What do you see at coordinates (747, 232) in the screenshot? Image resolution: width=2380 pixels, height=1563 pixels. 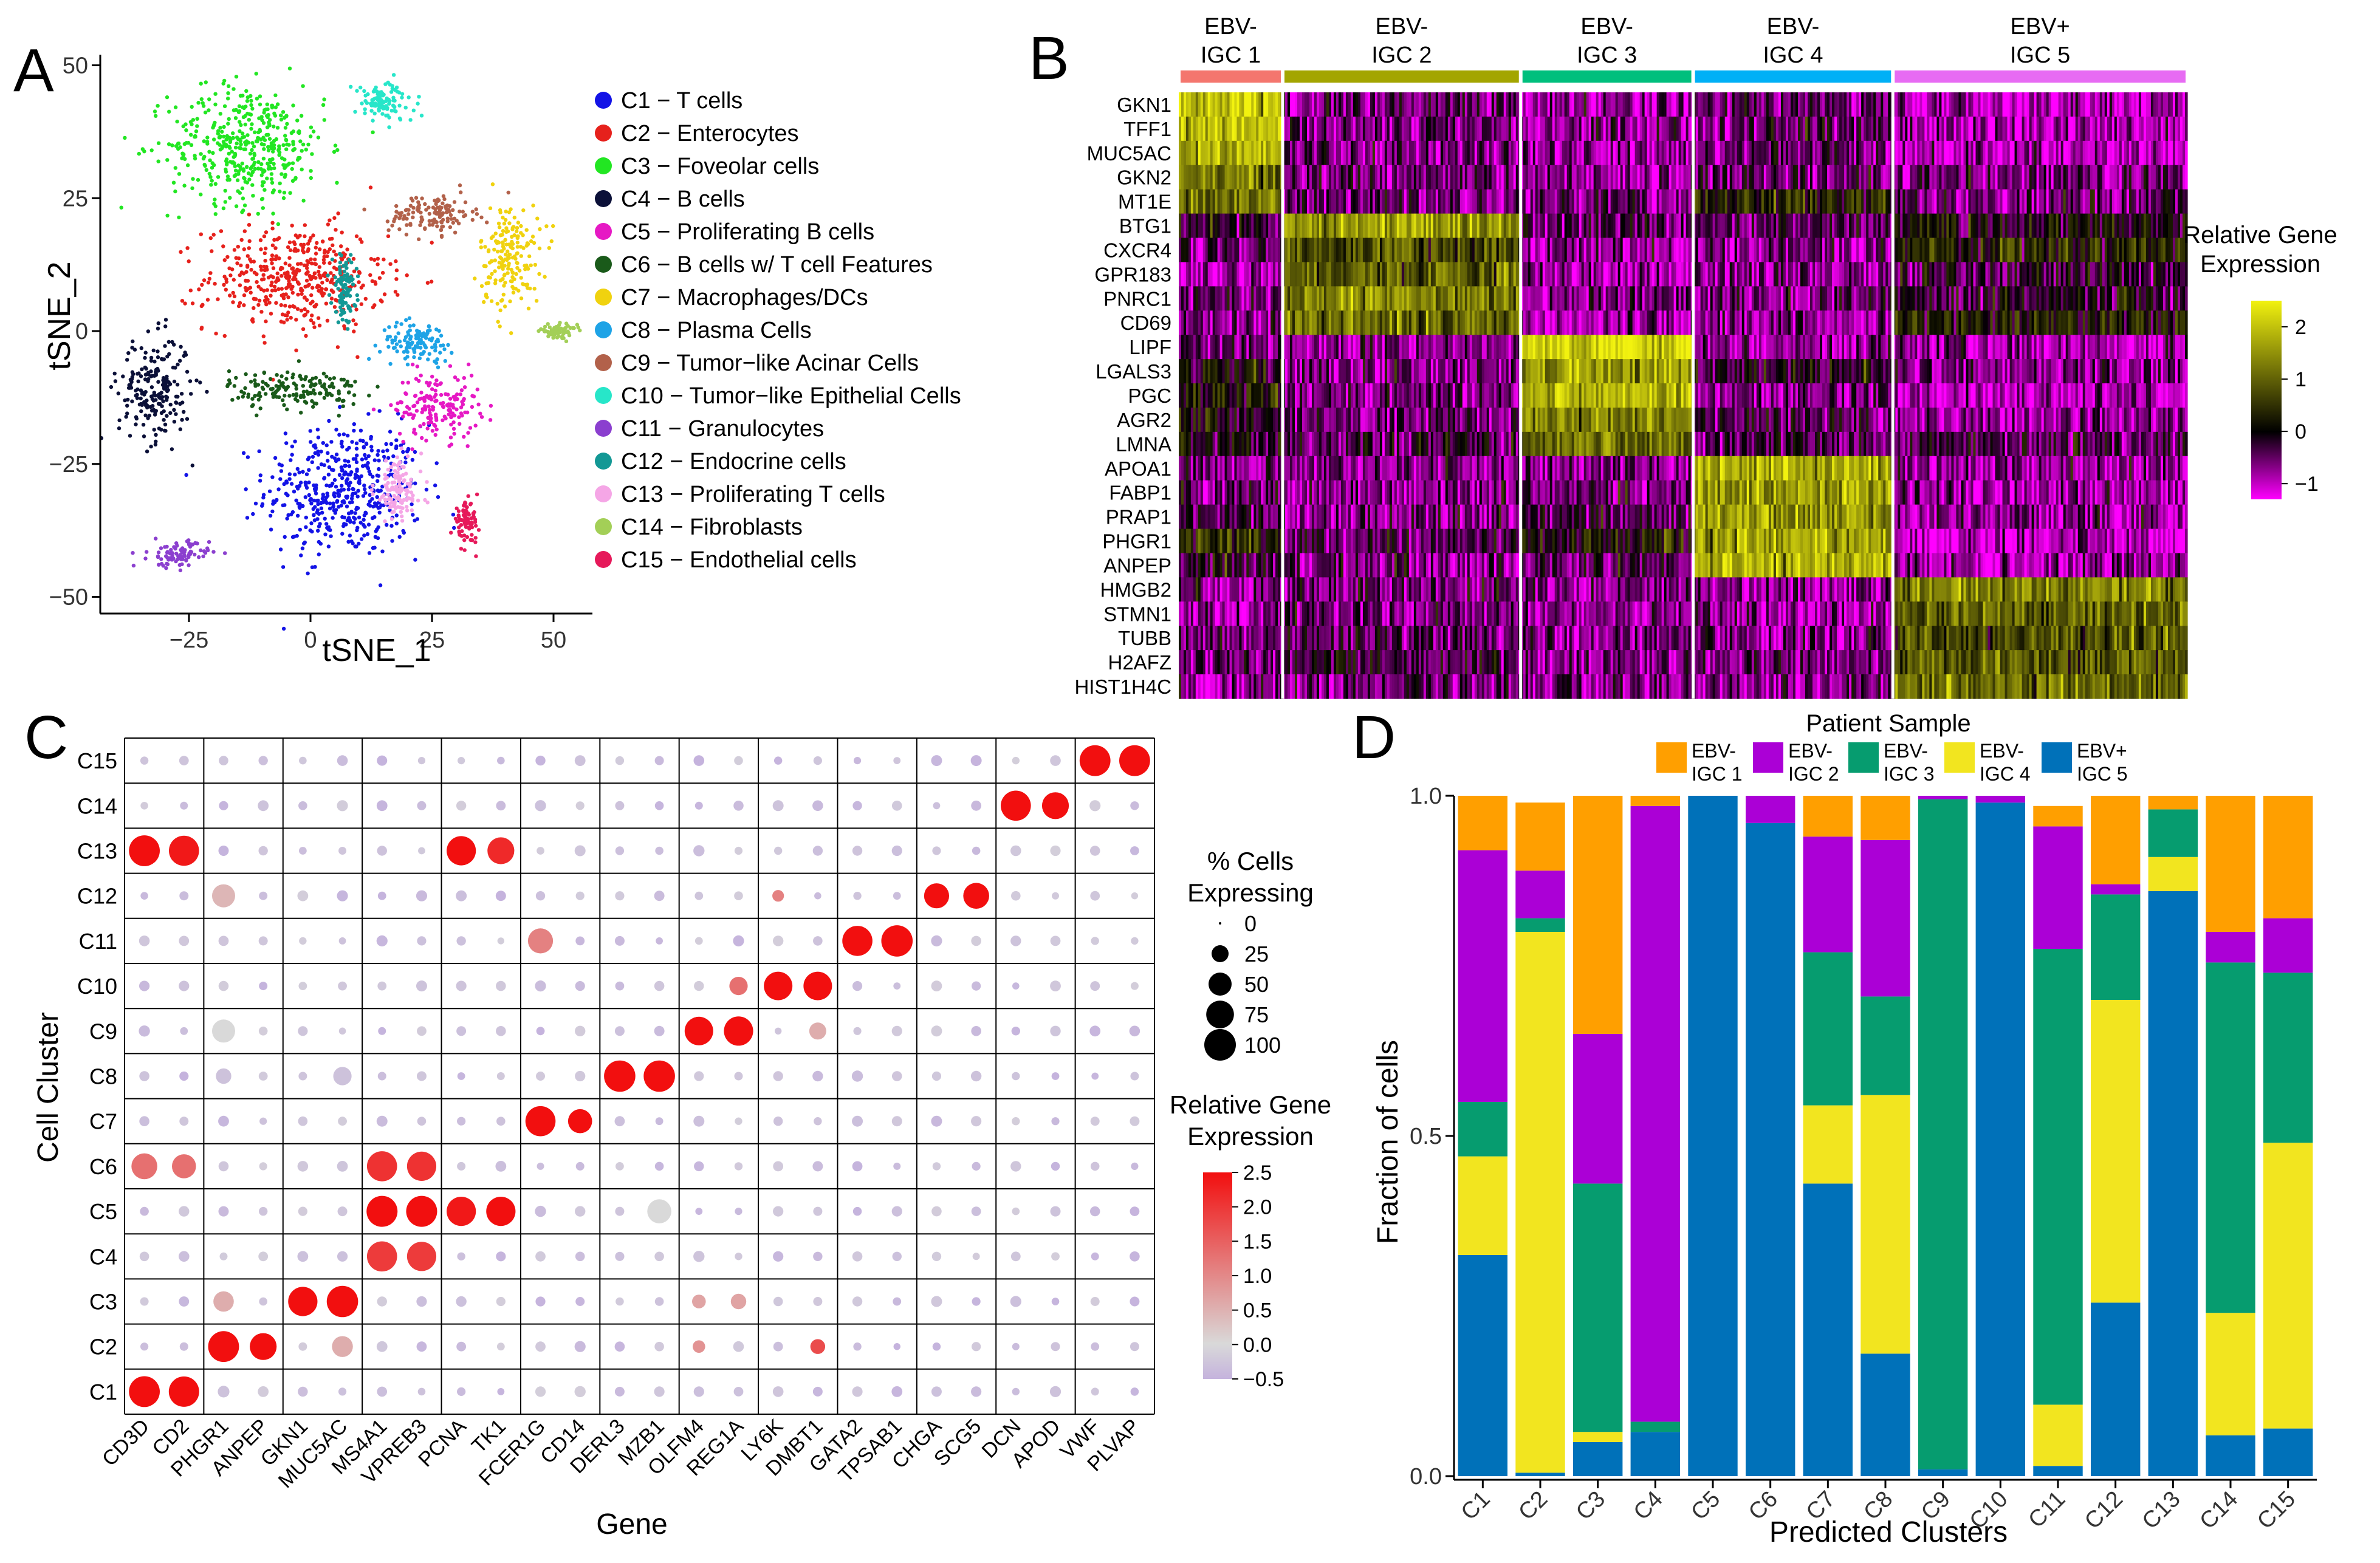 I see `a-legend-label: C5 − Proliferating B cells` at bounding box center [747, 232].